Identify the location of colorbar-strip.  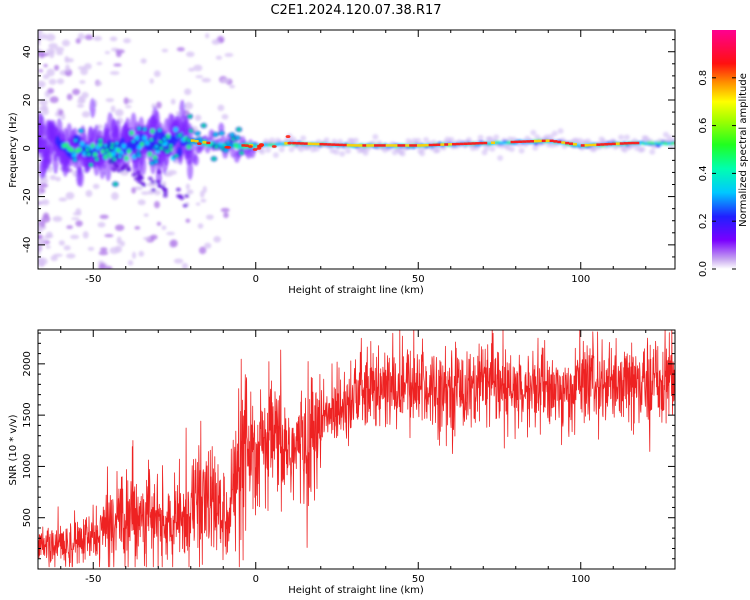
(724, 149).